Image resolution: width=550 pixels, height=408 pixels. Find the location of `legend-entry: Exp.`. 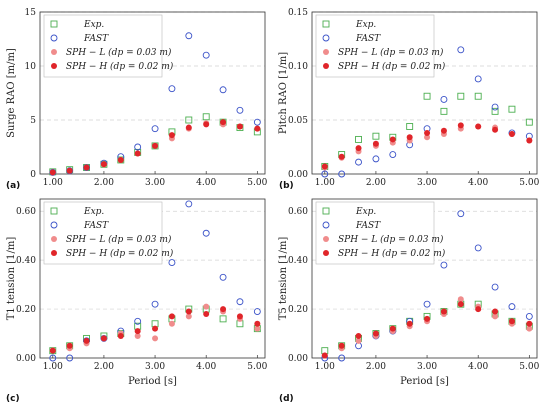

legend-entry: Exp. is located at coordinates (93, 25).